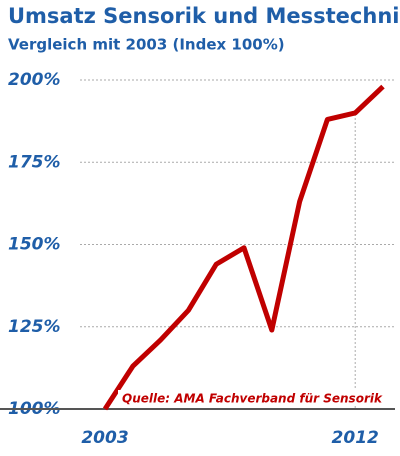  What do you see at coordinates (204, 16) in the screenshot?
I see `chart-title: Umsatz Sensorik und Messtechnik` at bounding box center [204, 16].